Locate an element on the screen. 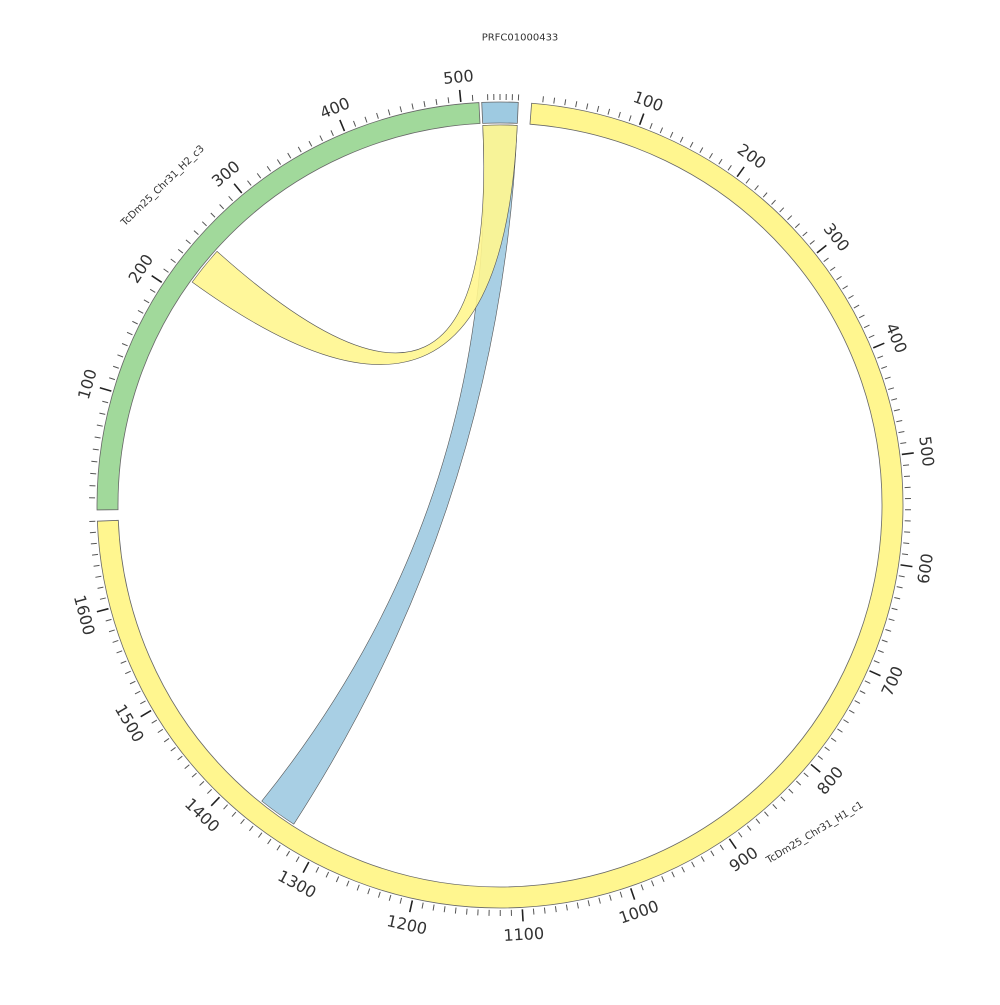 The width and height of the screenshot is (1000, 1005). segment-name-h2: TcDm25_Chr31_H2_c3 is located at coordinates (163, 186).